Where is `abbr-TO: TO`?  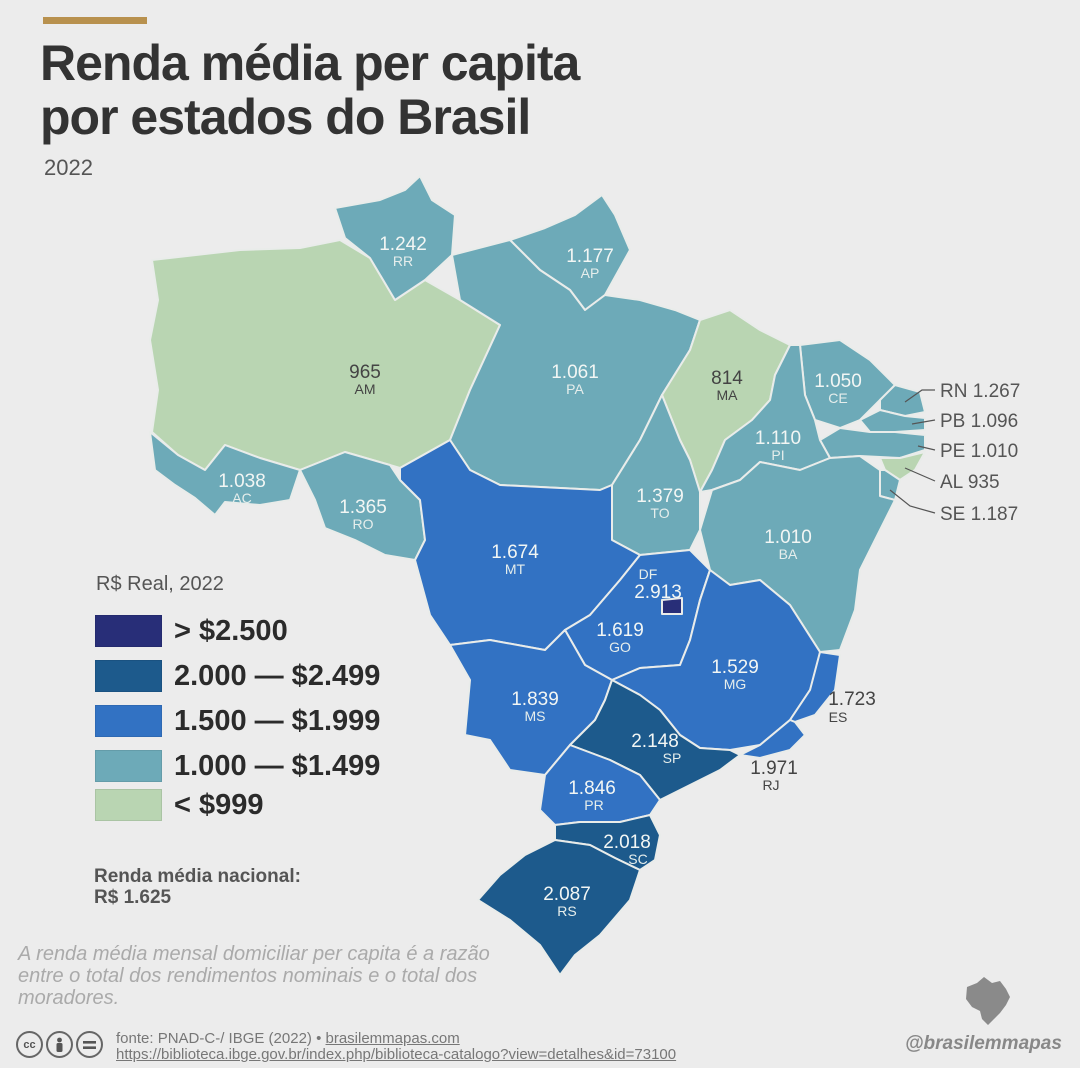
abbr-TO: TO is located at coordinates (659, 513).